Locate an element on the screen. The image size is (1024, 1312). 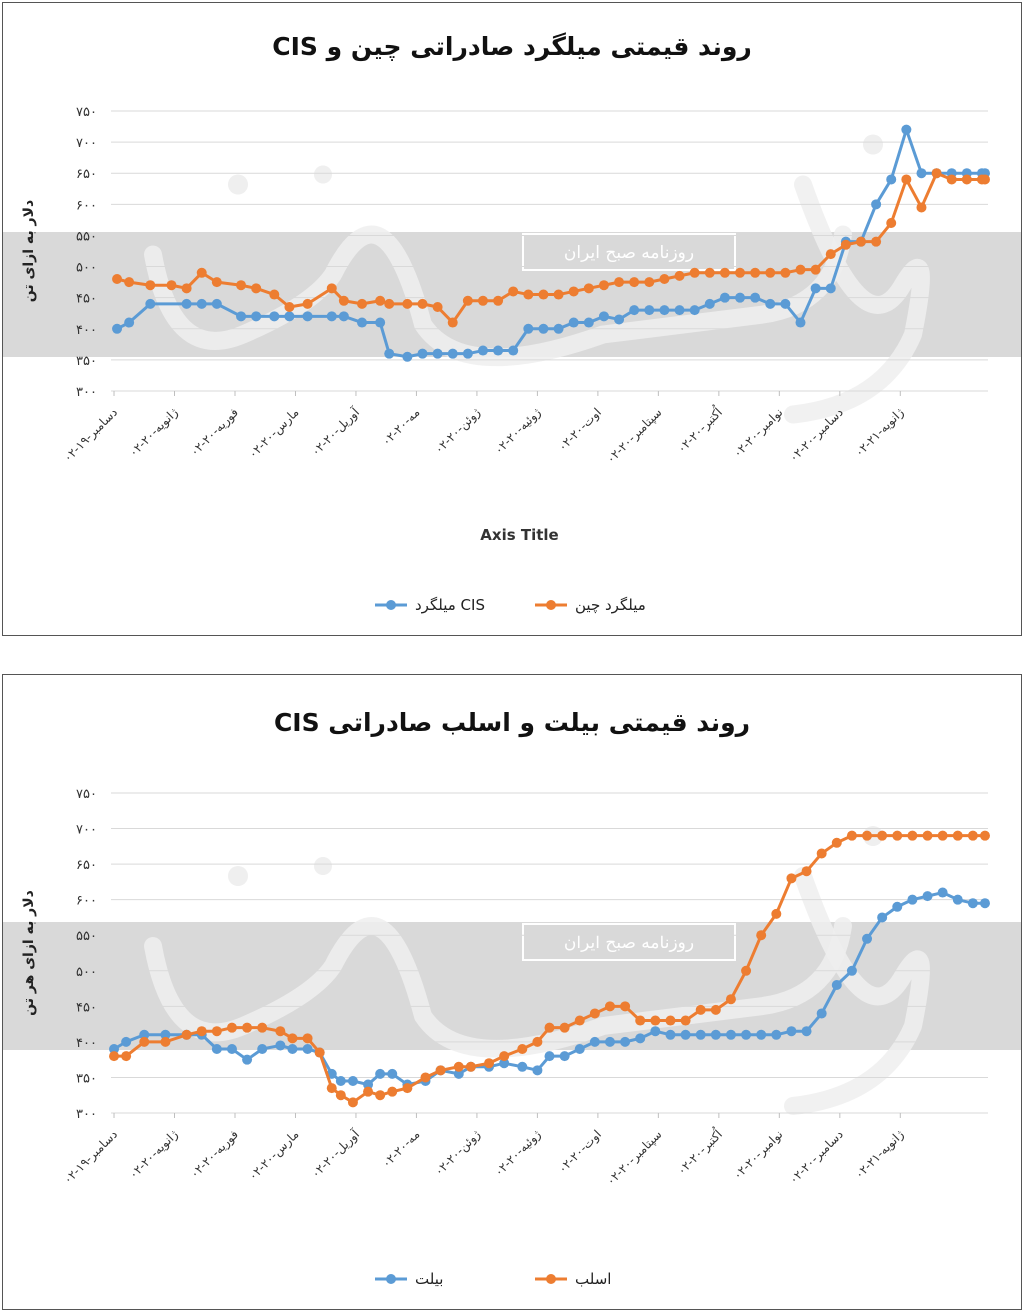
y-tick-label: ۶۵۰ is located at coordinates (86, 865).